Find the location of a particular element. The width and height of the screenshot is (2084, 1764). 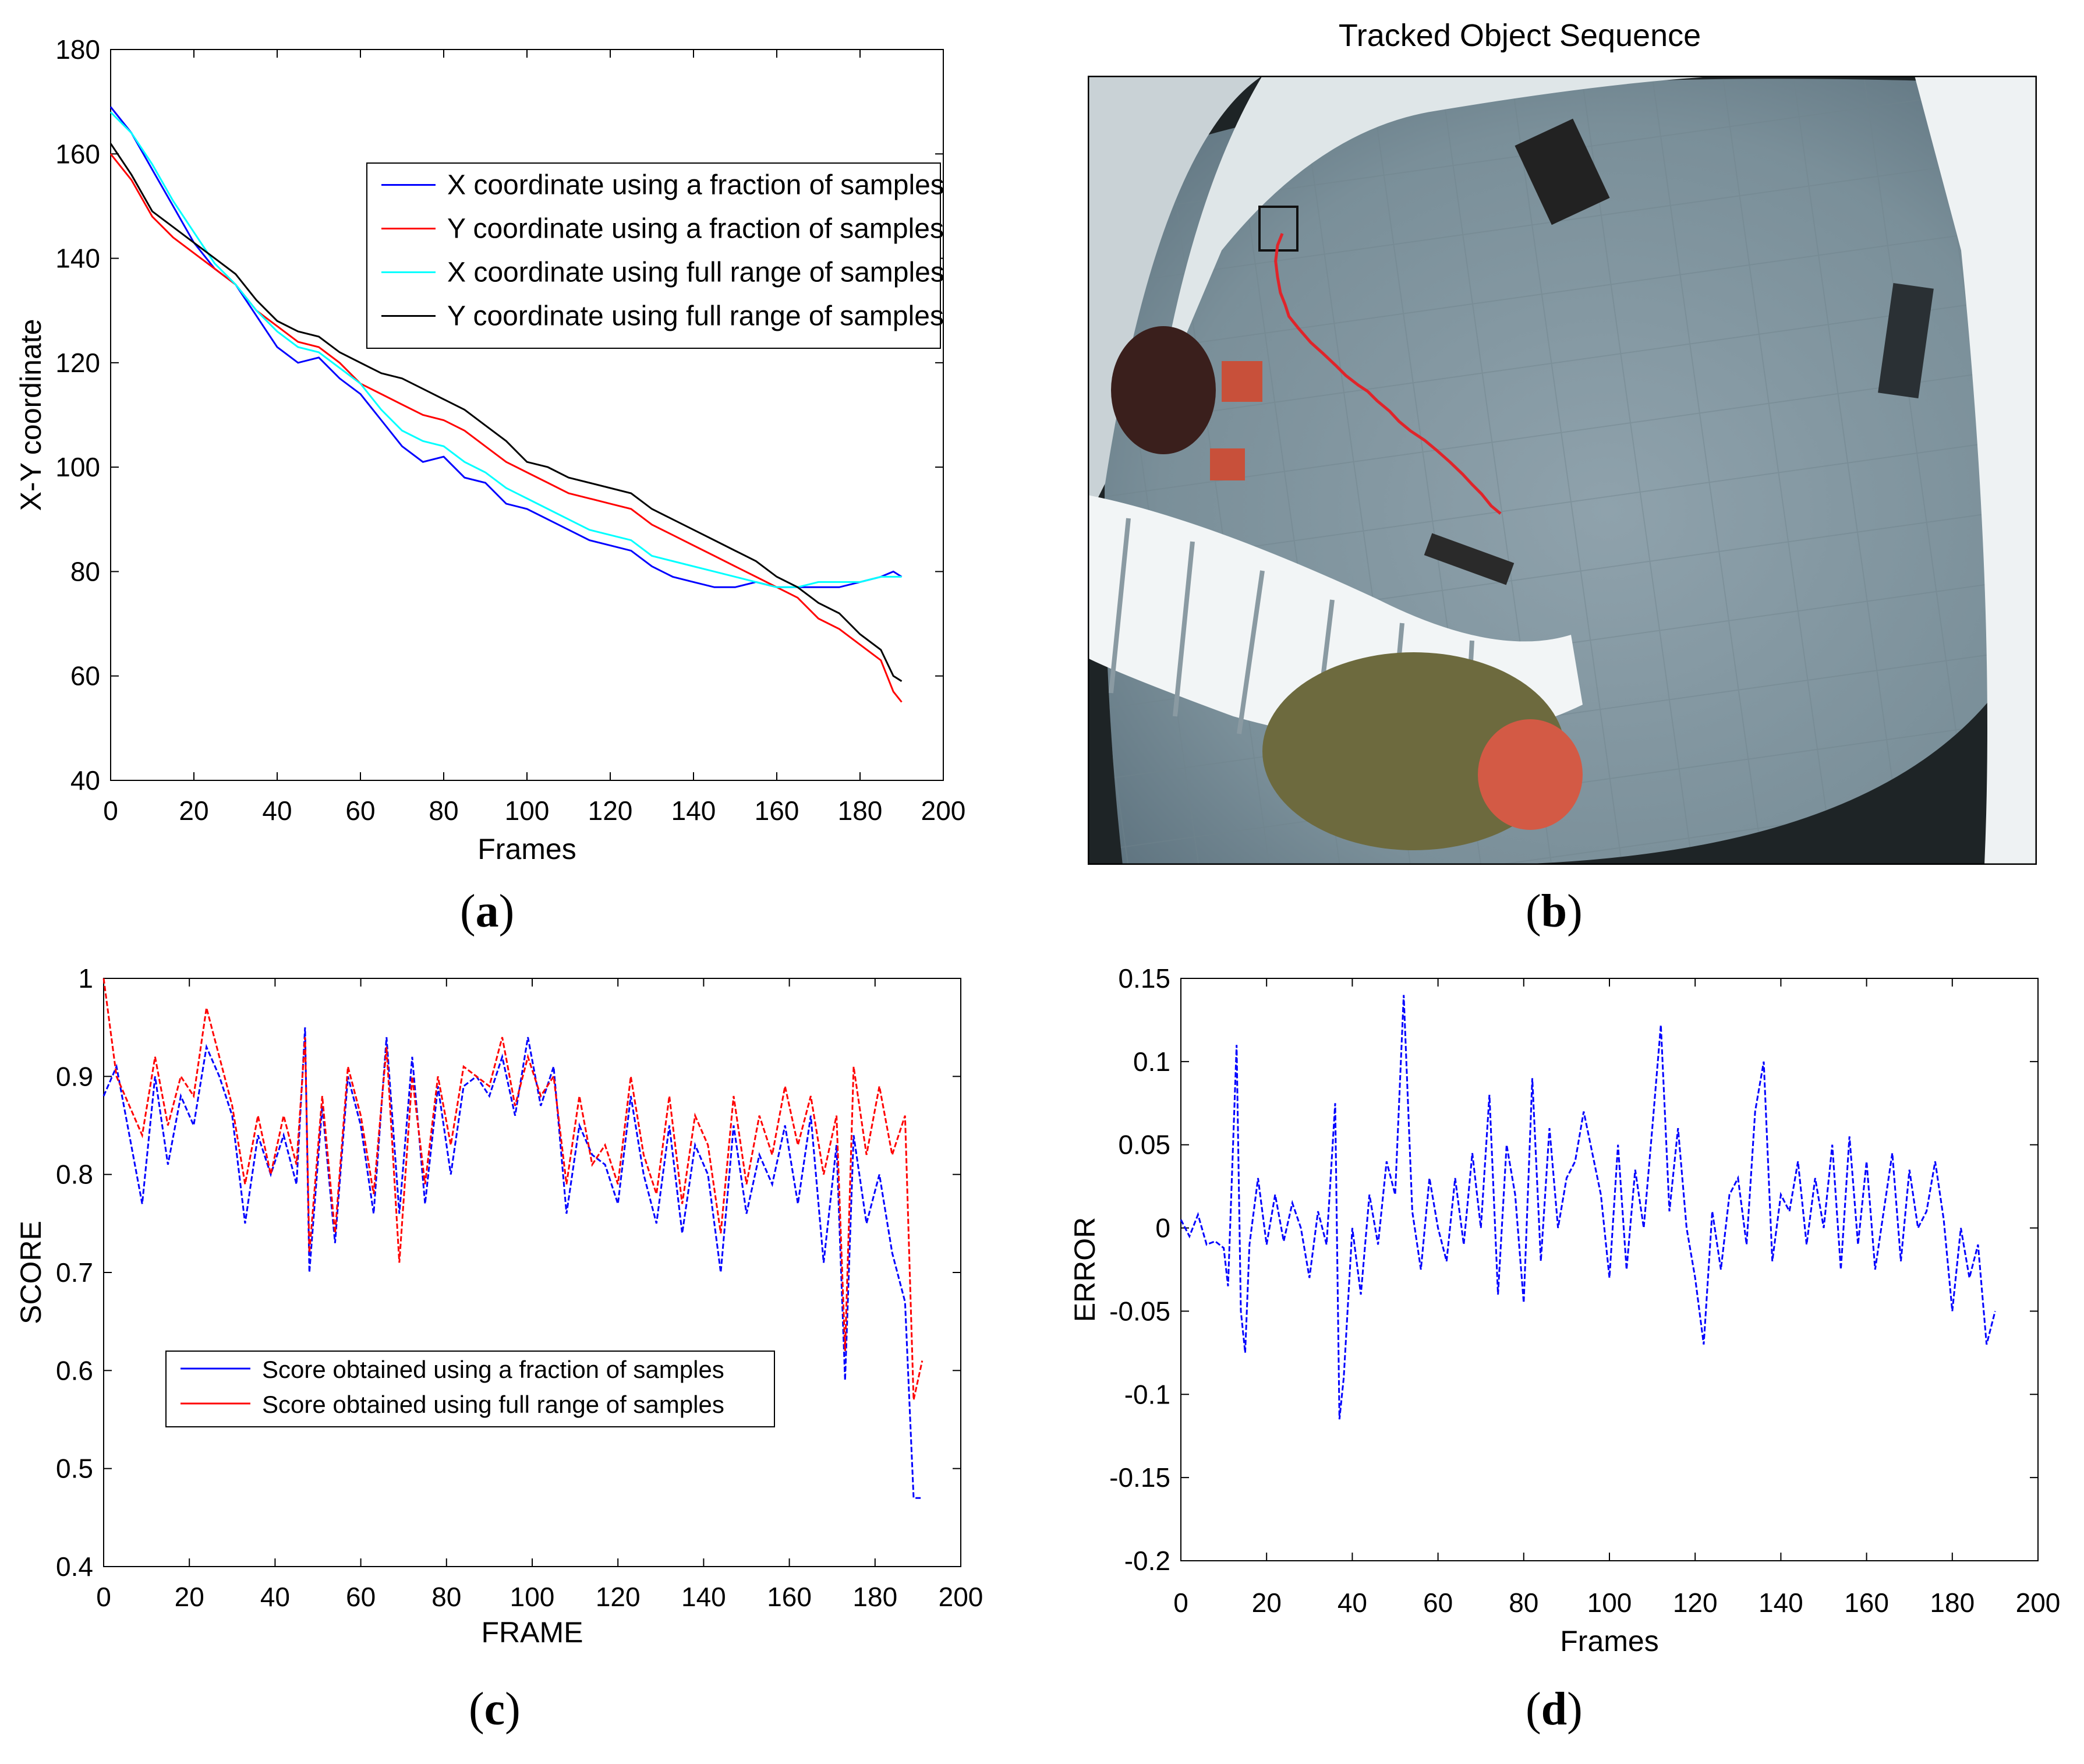

plot-area is located at coordinates (532, 1272).